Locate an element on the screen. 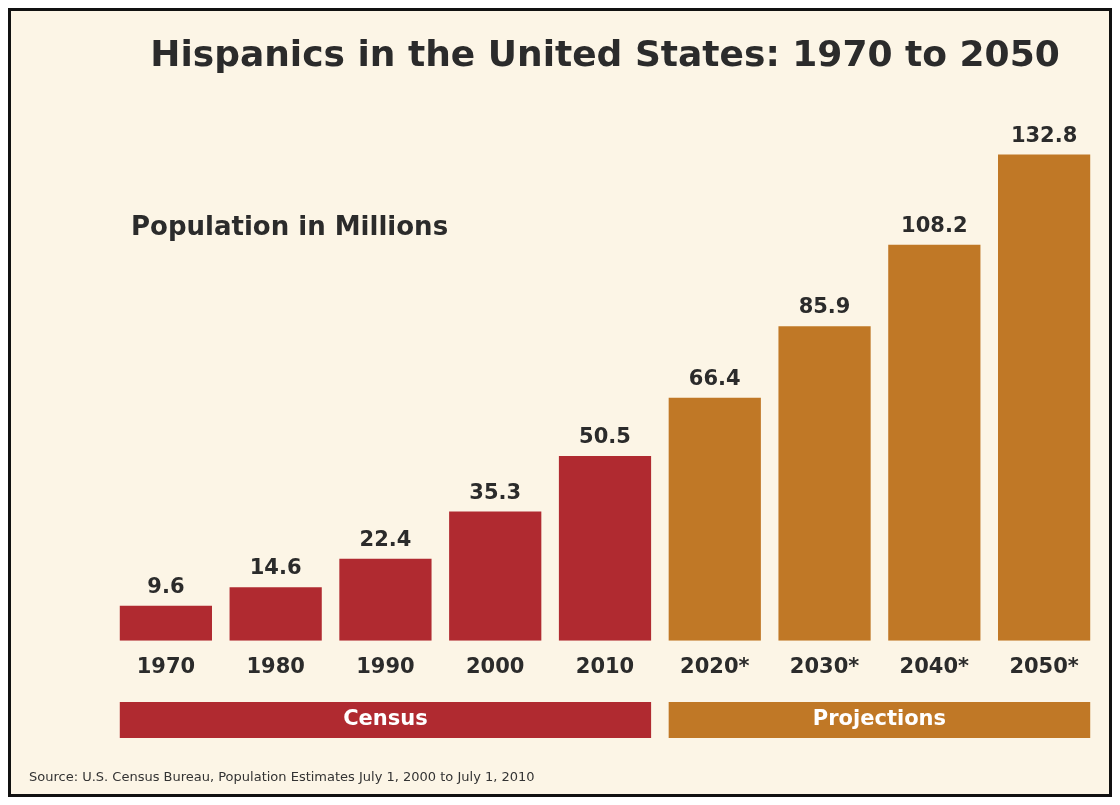 Image resolution: width=1120 pixels, height=805 pixels. x-tick-label: 2050* is located at coordinates (1044, 665).